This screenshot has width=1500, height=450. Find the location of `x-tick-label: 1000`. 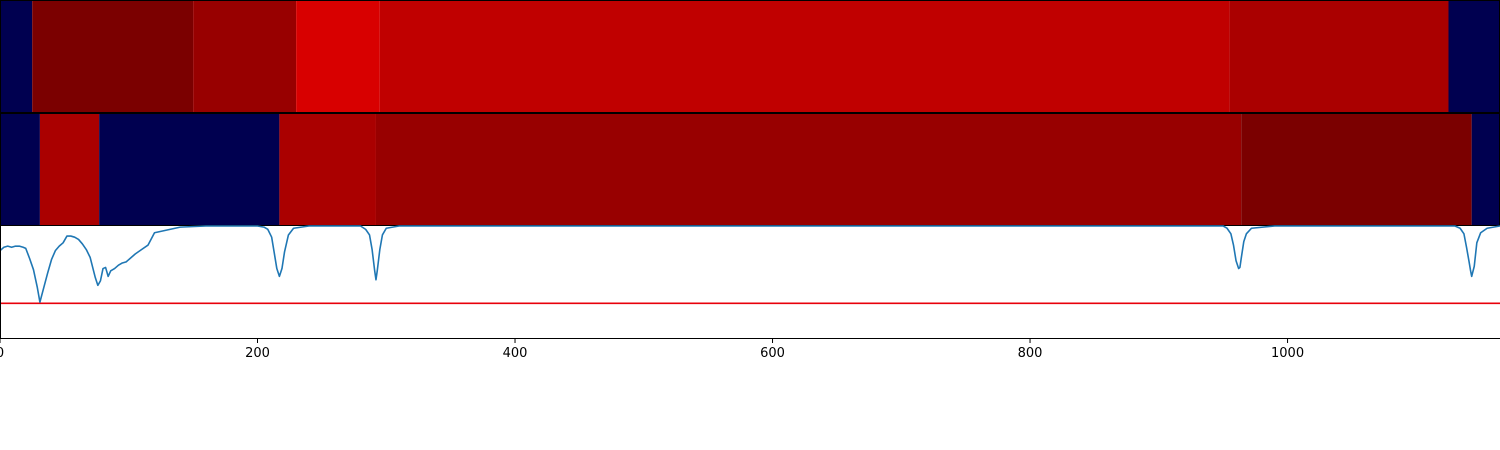

x-tick-label: 1000 is located at coordinates (1287, 353).